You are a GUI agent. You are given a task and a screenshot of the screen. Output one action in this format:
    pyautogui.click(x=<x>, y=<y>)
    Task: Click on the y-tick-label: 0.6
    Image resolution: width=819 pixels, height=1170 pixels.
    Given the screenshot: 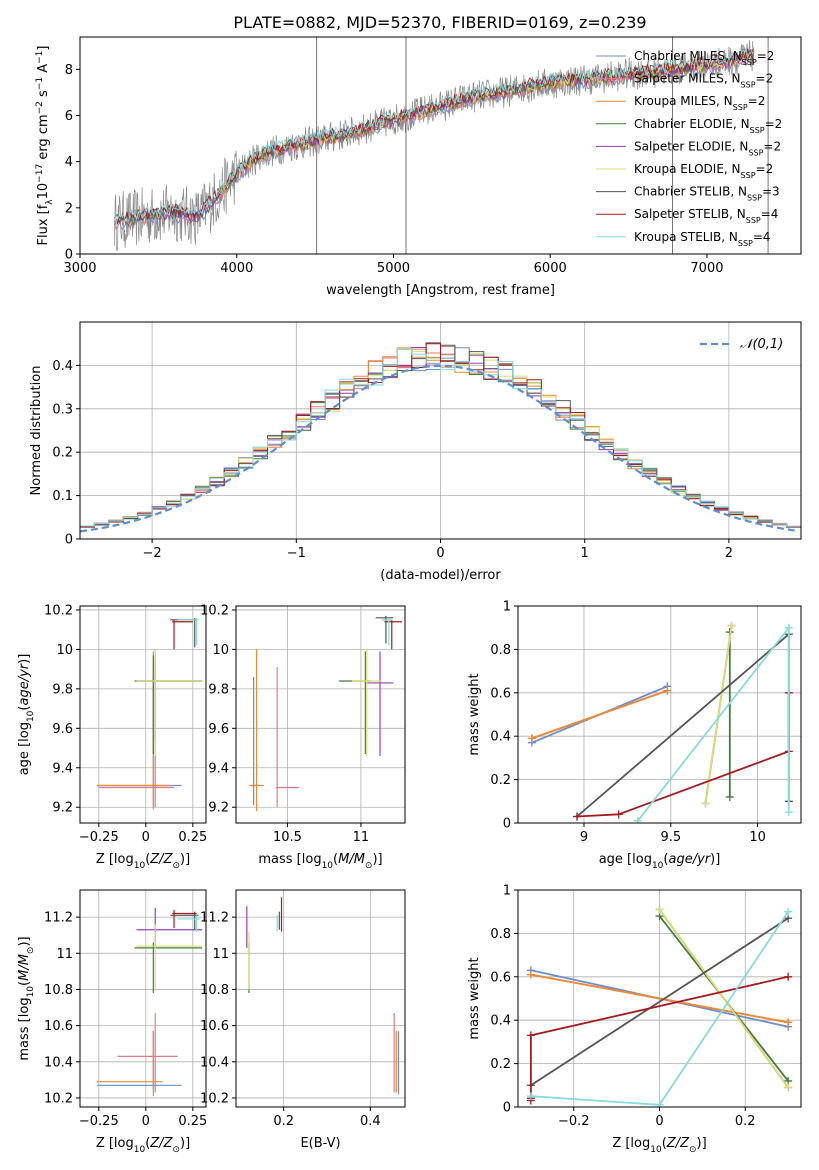 What is the action you would take?
    pyautogui.click(x=500, y=693)
    